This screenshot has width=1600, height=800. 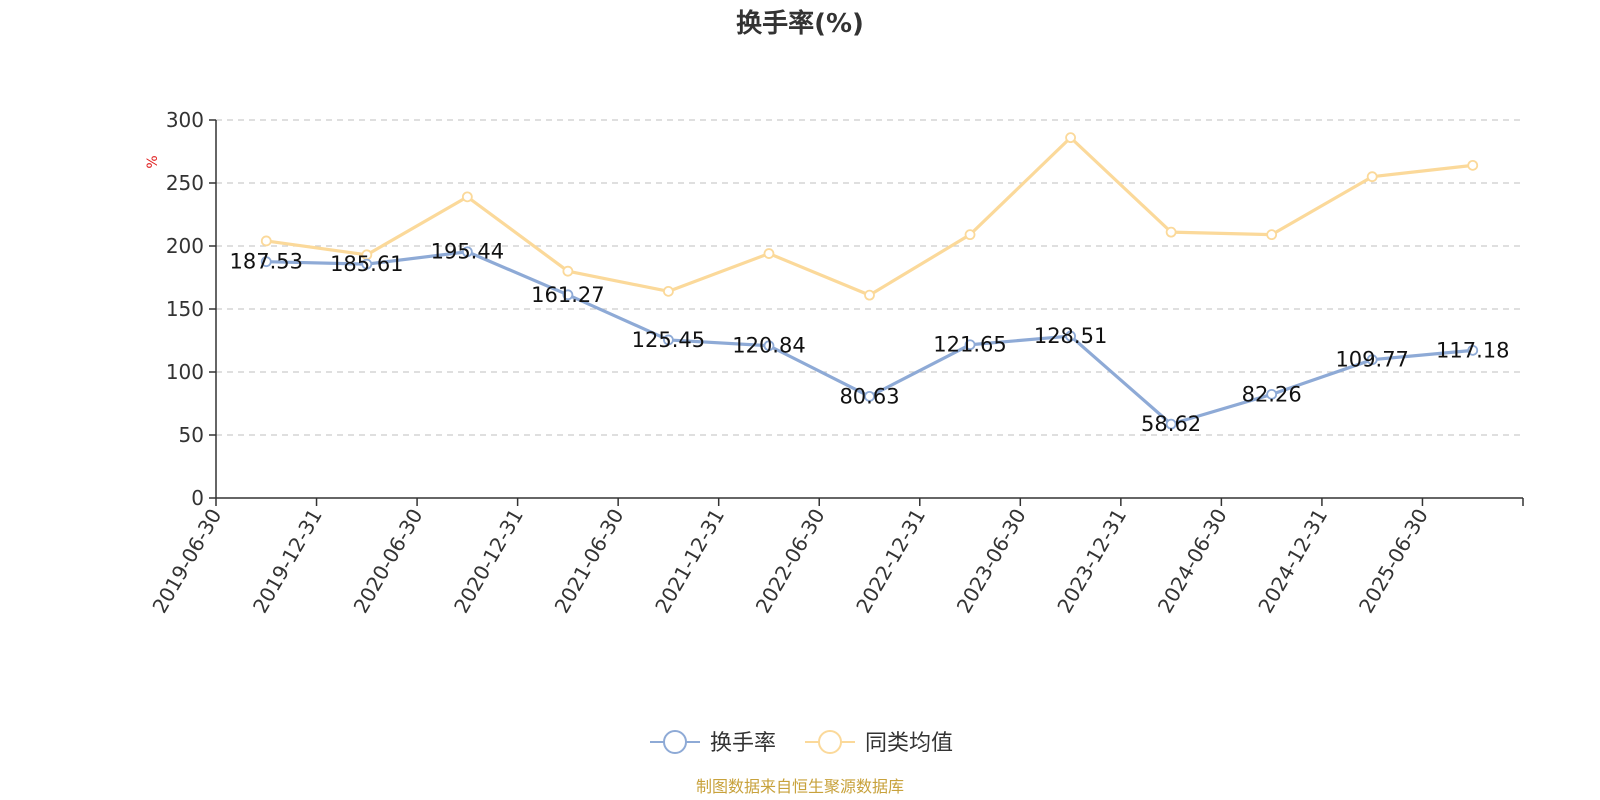 I want to click on data-label: 82.26, so click(x=1272, y=394).